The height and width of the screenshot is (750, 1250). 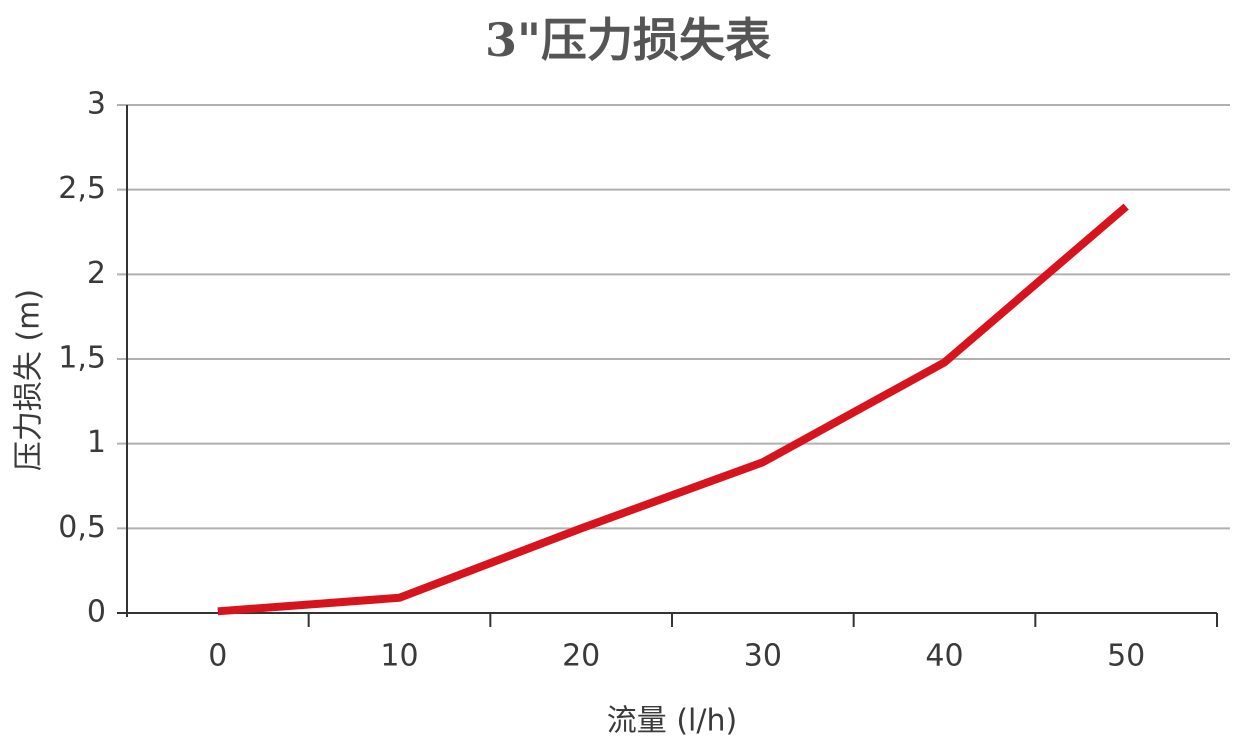 What do you see at coordinates (96, 442) in the screenshot?
I see `y-tick-label: 1` at bounding box center [96, 442].